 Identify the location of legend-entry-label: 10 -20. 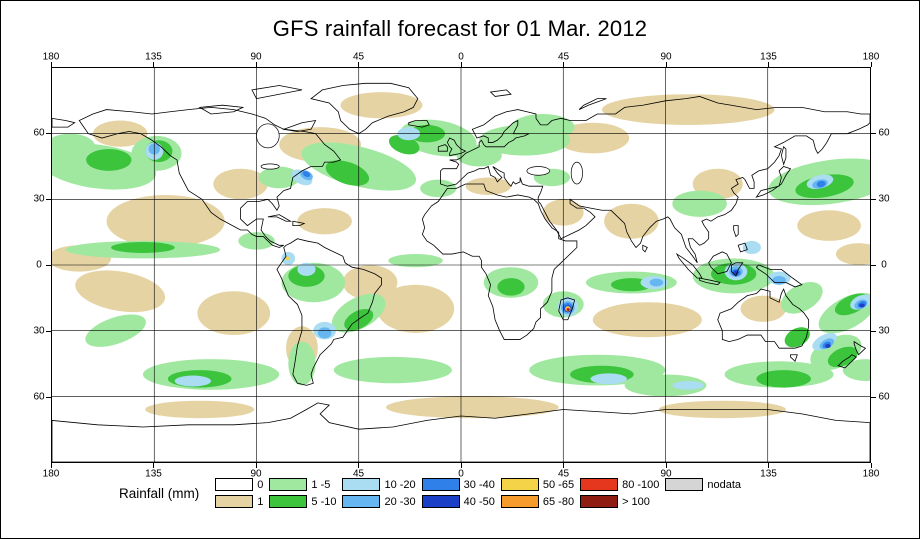
(400, 484).